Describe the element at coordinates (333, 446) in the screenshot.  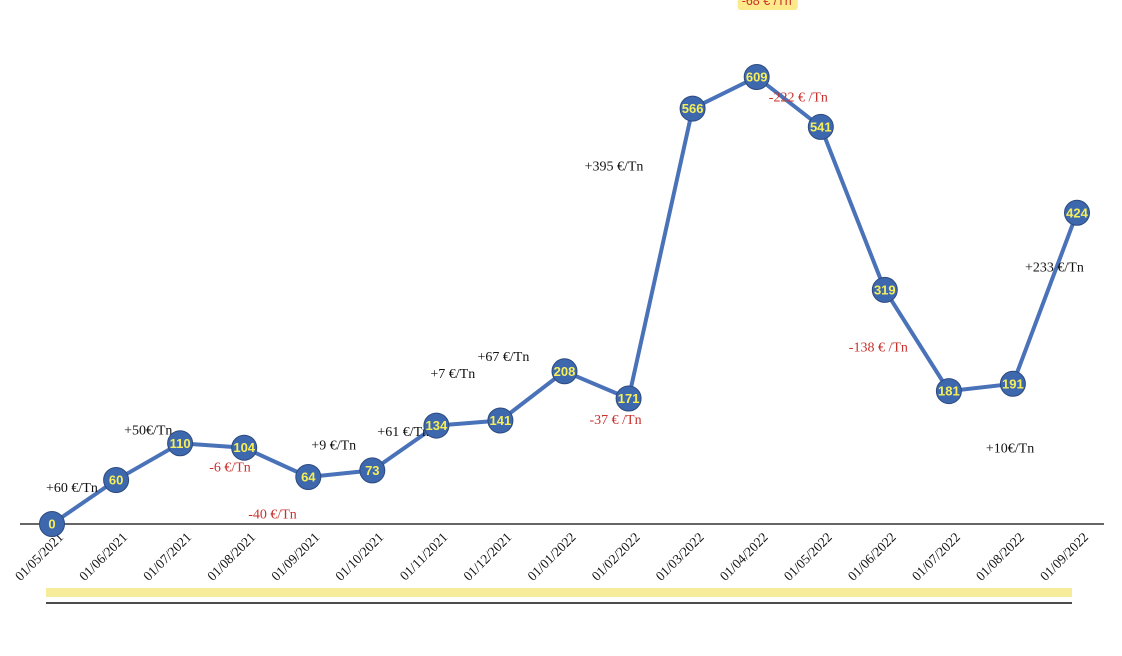
I see `change-annotation: +9 €/Tn` at that location.